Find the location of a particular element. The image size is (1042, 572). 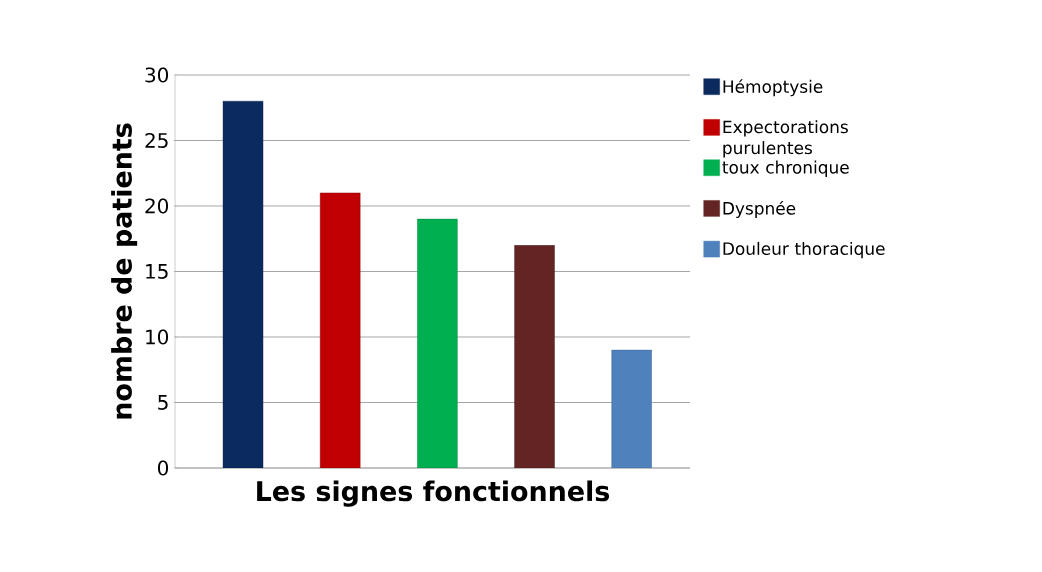

legend-label: toux chronique is located at coordinates (785, 168).